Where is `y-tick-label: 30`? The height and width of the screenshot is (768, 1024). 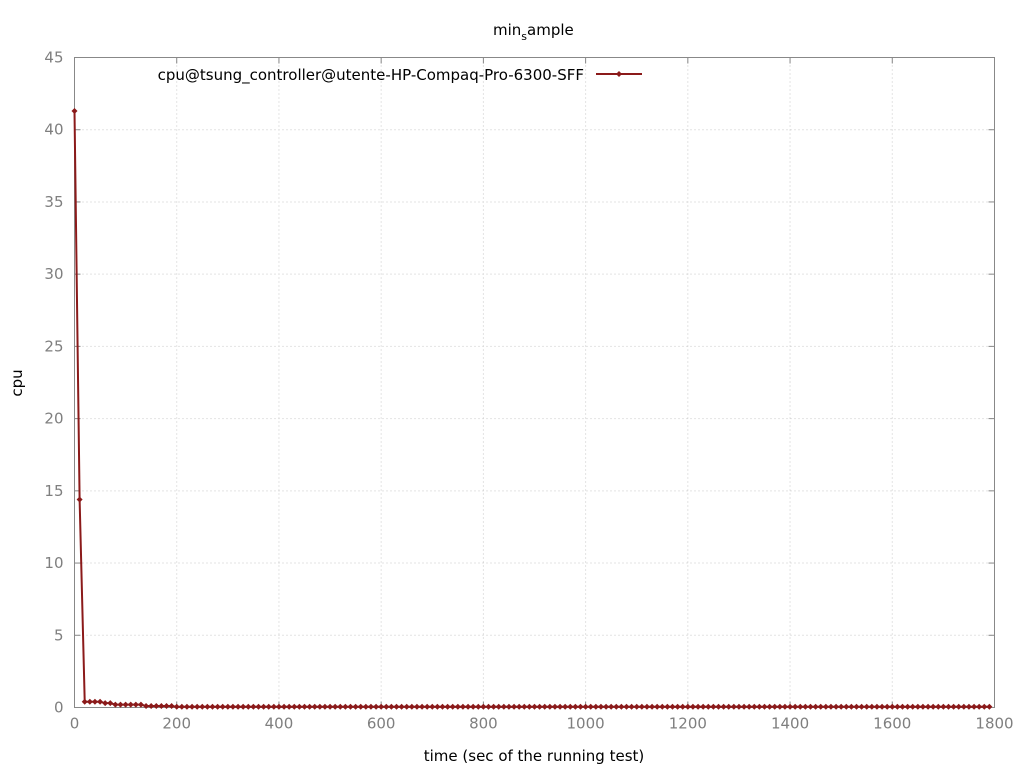 y-tick-label: 30 is located at coordinates (53, 274).